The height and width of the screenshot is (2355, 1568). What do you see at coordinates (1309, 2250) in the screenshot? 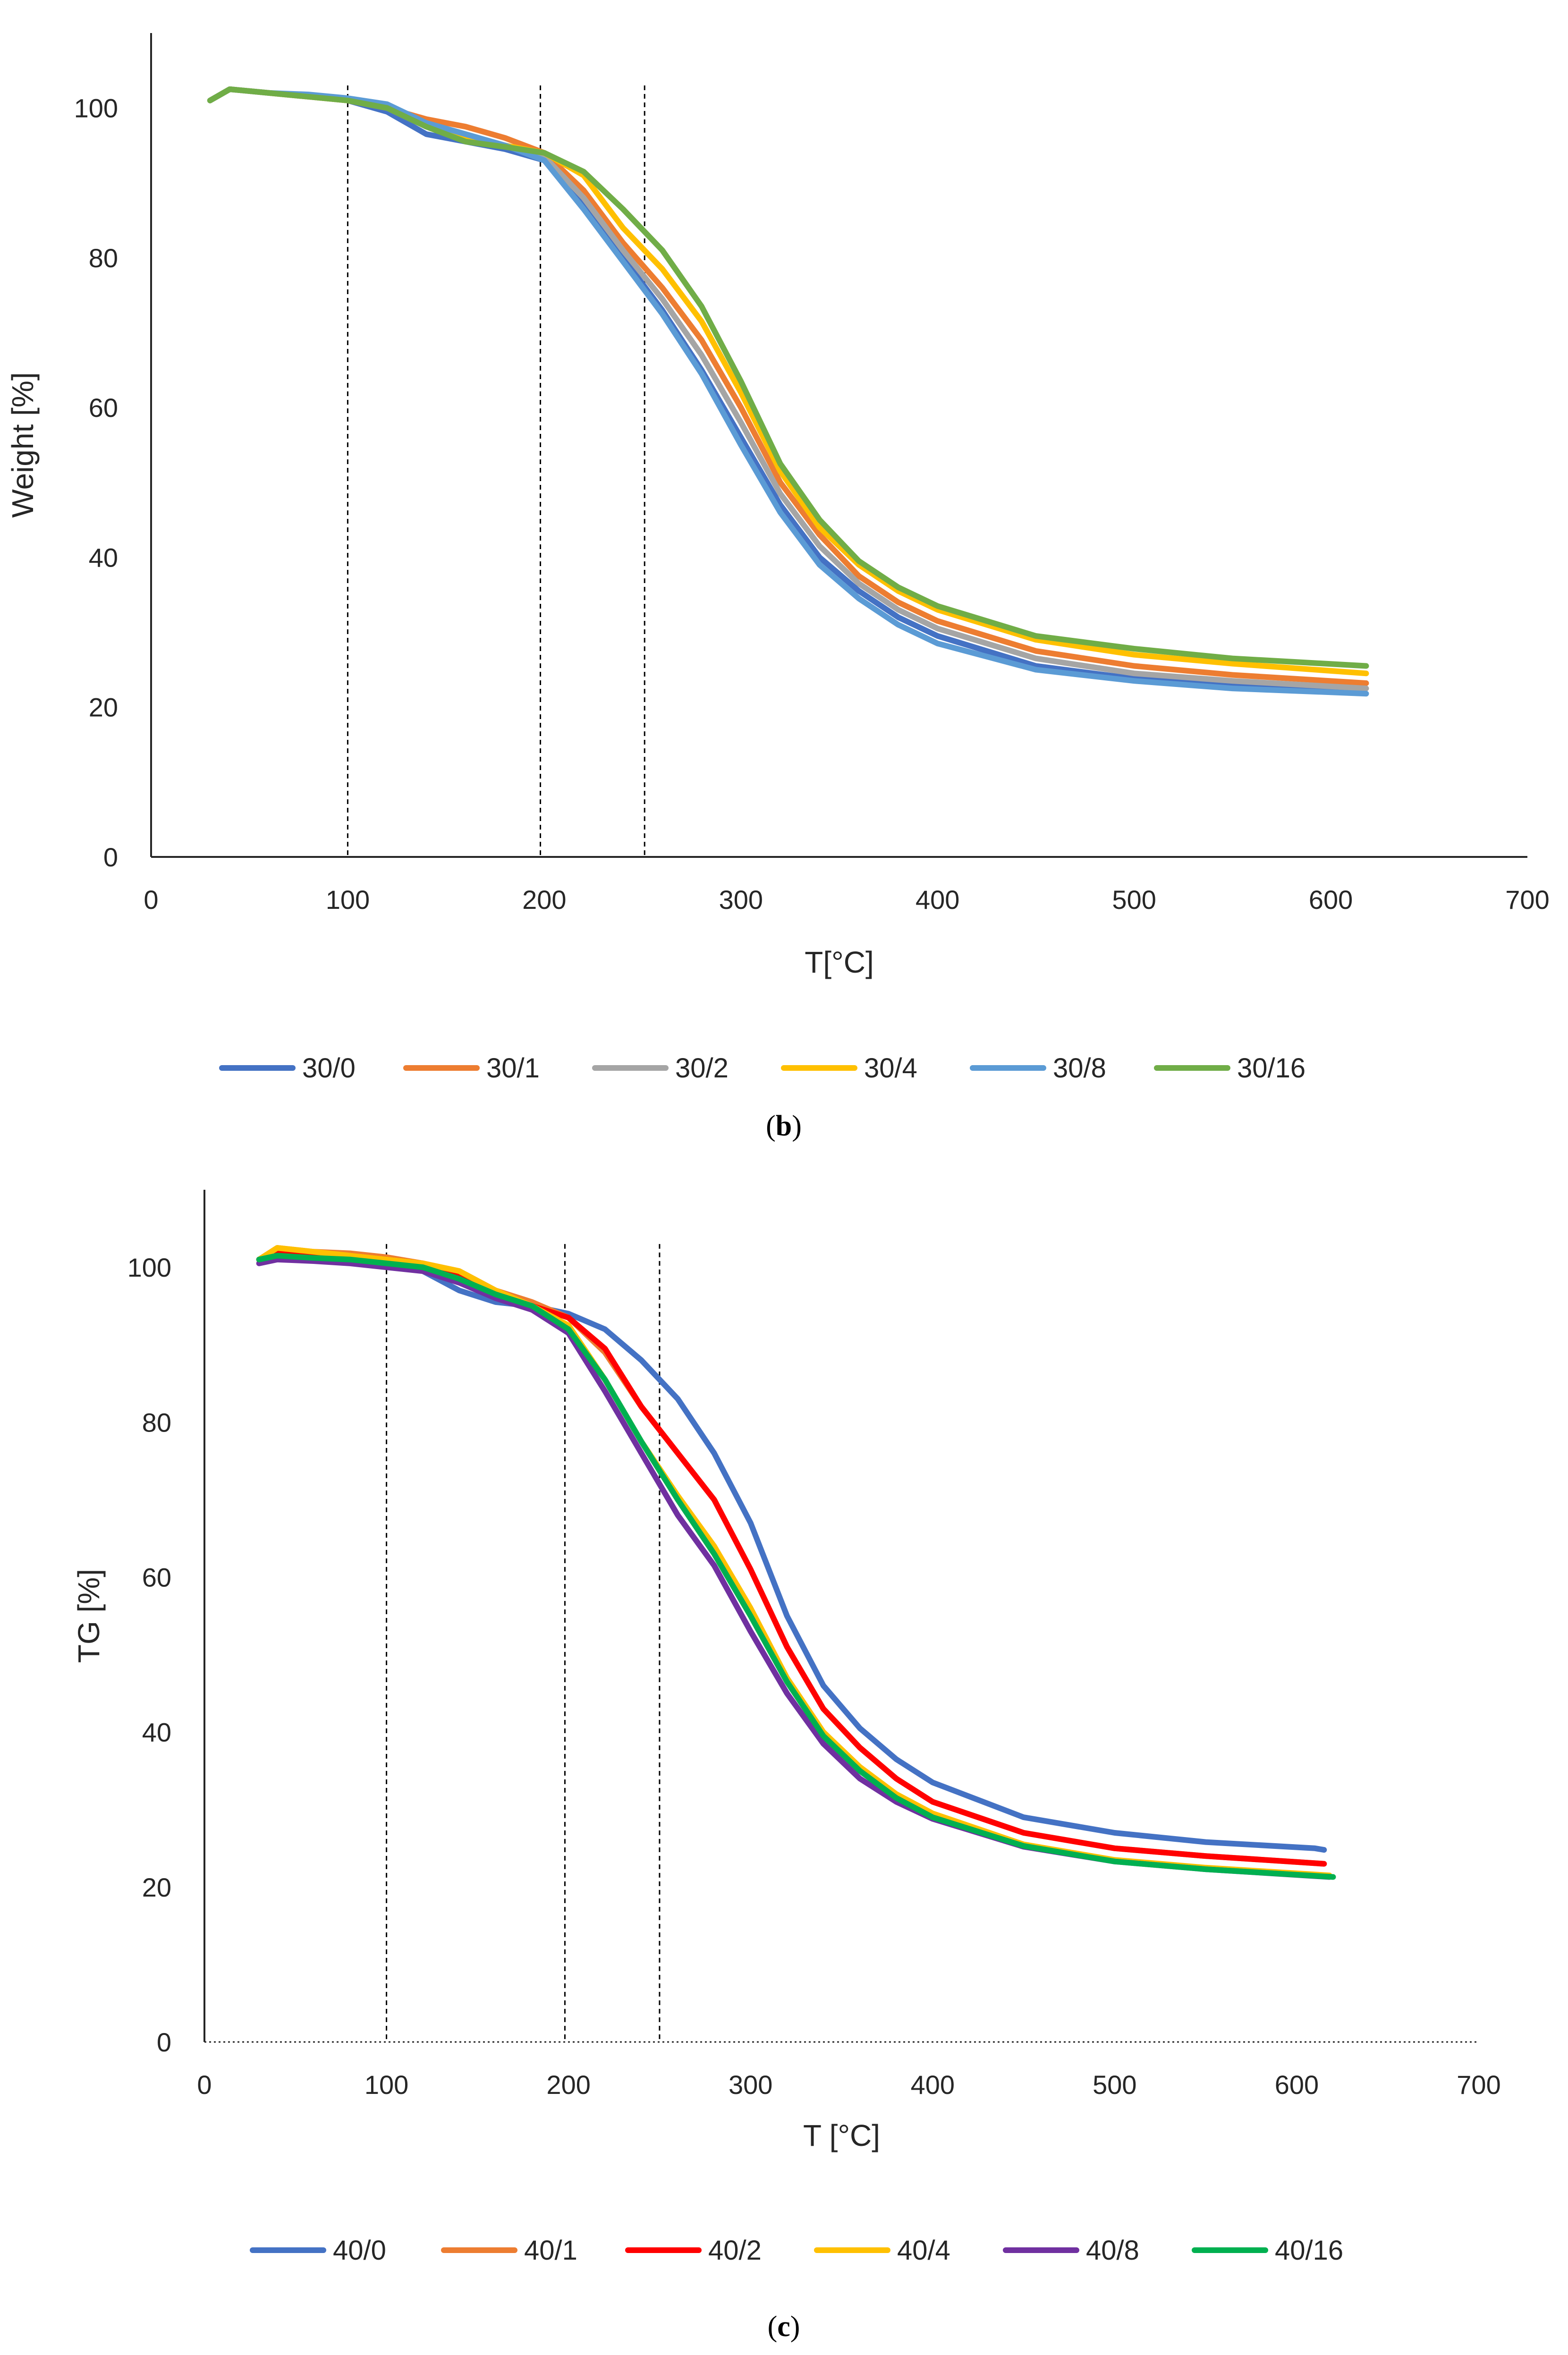
I see `legend-label: 40/16` at bounding box center [1309, 2250].